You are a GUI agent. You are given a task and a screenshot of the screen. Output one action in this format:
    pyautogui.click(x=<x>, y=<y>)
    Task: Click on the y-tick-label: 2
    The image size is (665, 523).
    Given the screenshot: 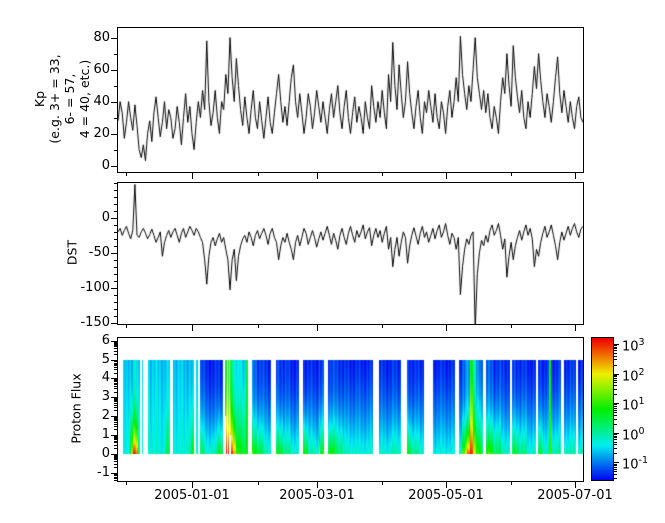 What is the action you would take?
    pyautogui.click(x=105, y=415)
    